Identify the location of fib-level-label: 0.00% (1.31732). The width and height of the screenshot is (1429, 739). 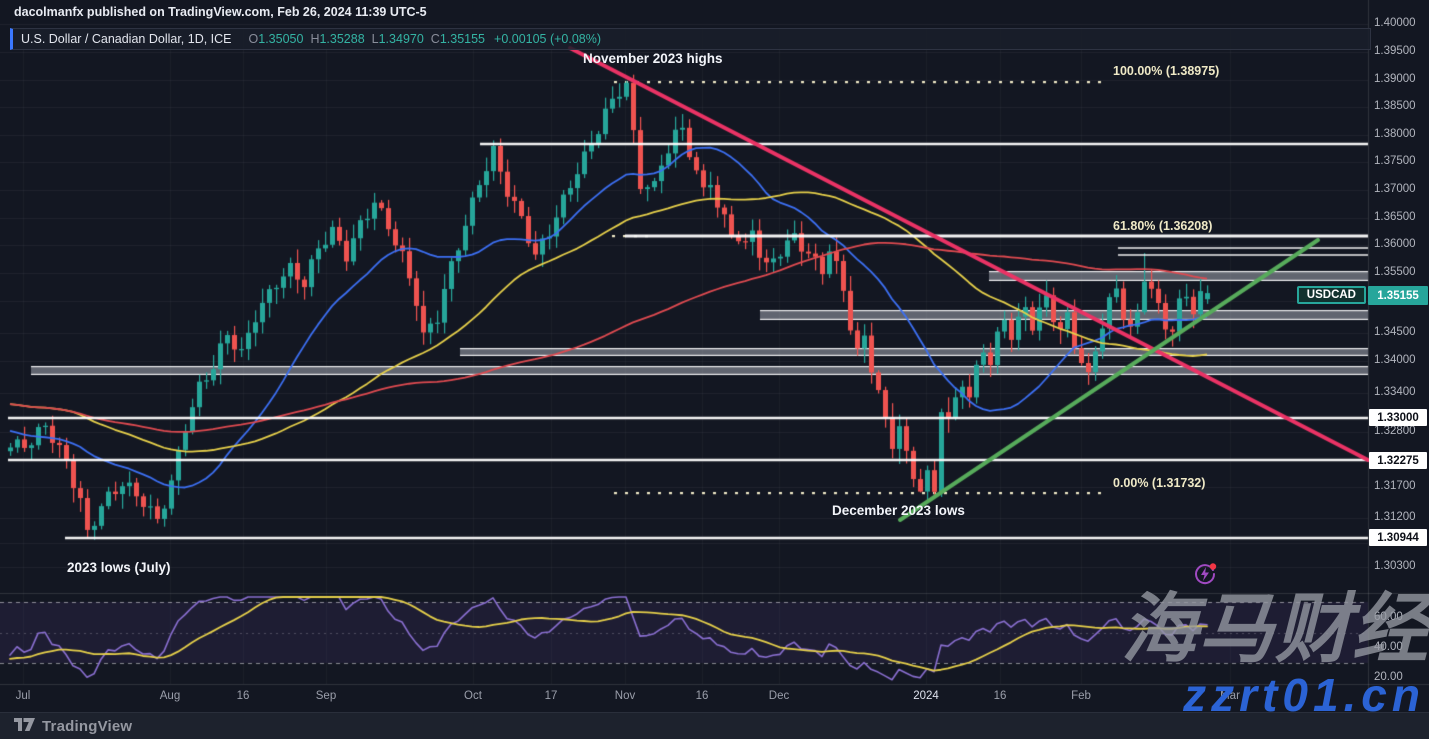
(1159, 483).